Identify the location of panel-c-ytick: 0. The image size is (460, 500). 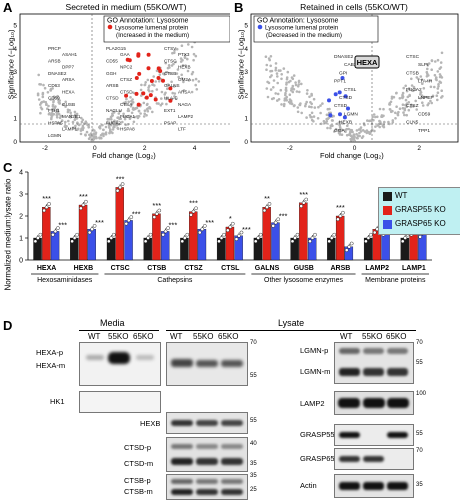
(21, 261).